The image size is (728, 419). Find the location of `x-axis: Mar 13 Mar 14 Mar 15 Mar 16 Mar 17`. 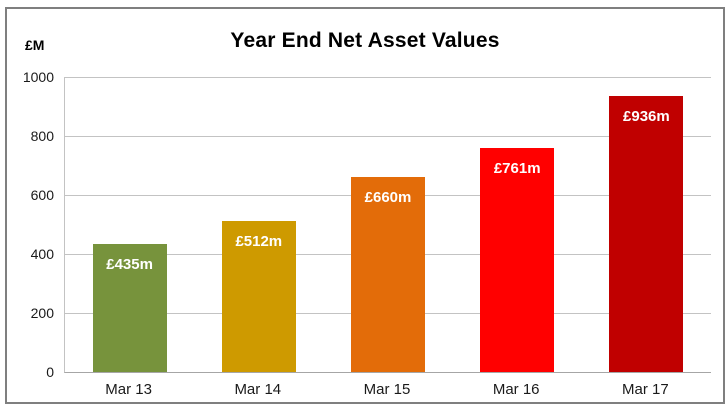

x-axis: Mar 13 Mar 14 Mar 15 Mar 16 Mar 17 is located at coordinates (387, 391).